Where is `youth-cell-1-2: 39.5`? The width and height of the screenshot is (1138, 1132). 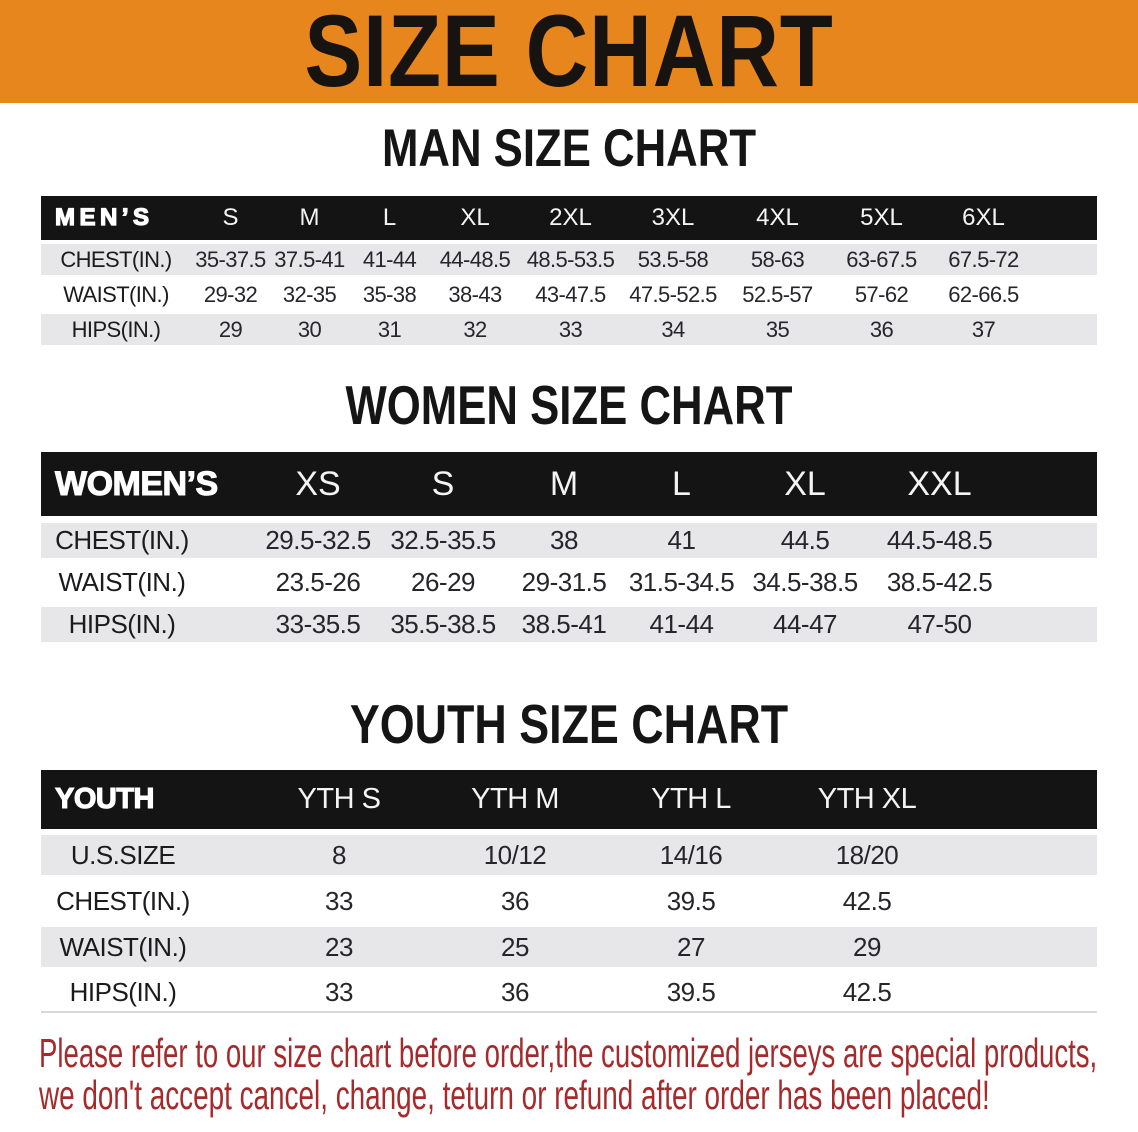
youth-cell-1-2: 39.5 is located at coordinates (691, 898).